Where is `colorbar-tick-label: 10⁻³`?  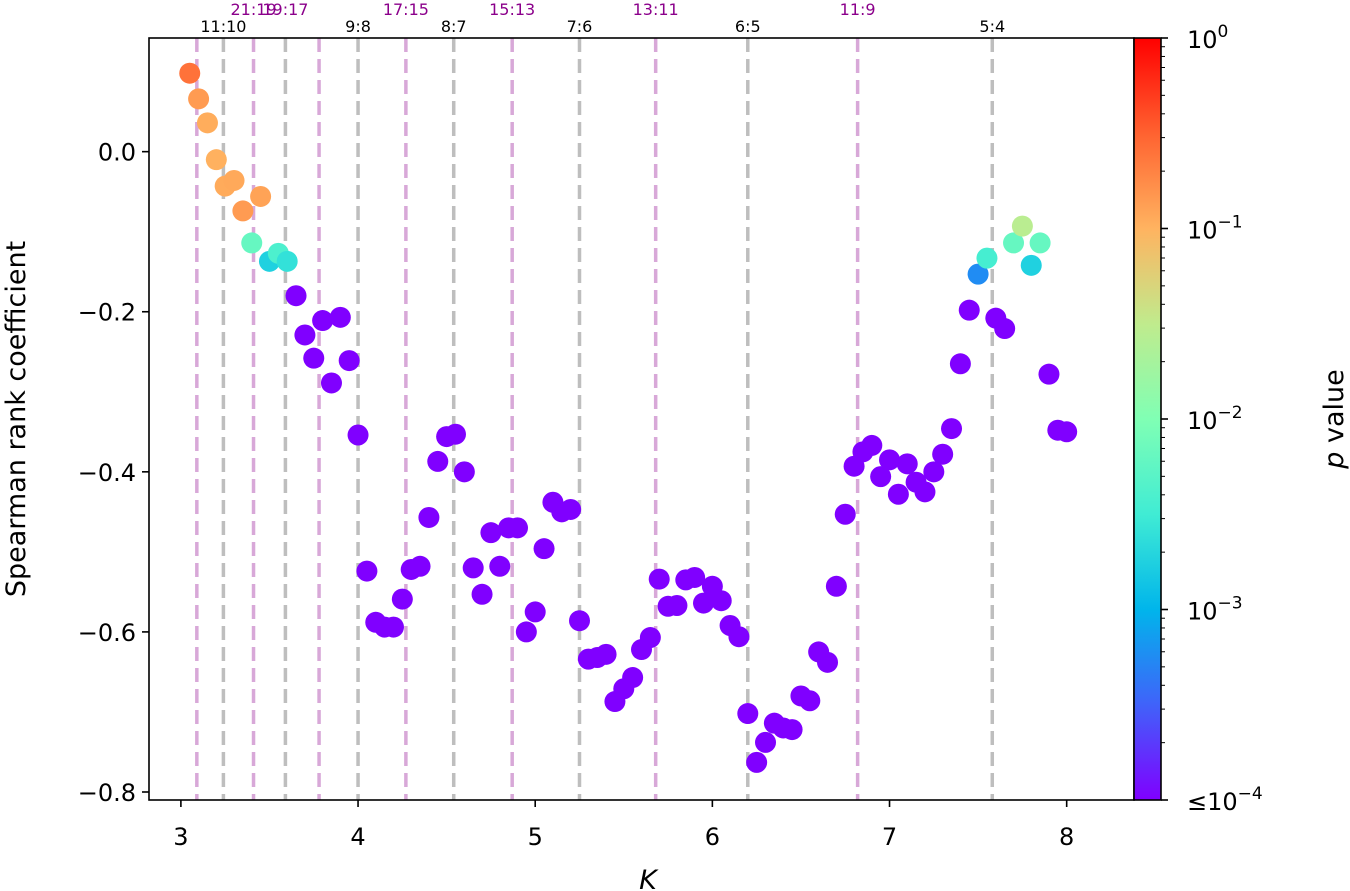 colorbar-tick-label: 10⁻³ is located at coordinates (1215, 610).